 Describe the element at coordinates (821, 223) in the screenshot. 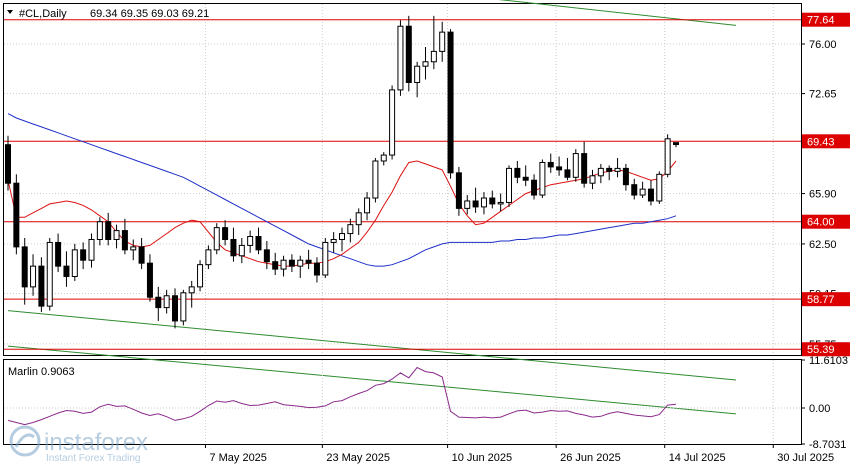

I see `level-tag-label: 64.00` at that location.